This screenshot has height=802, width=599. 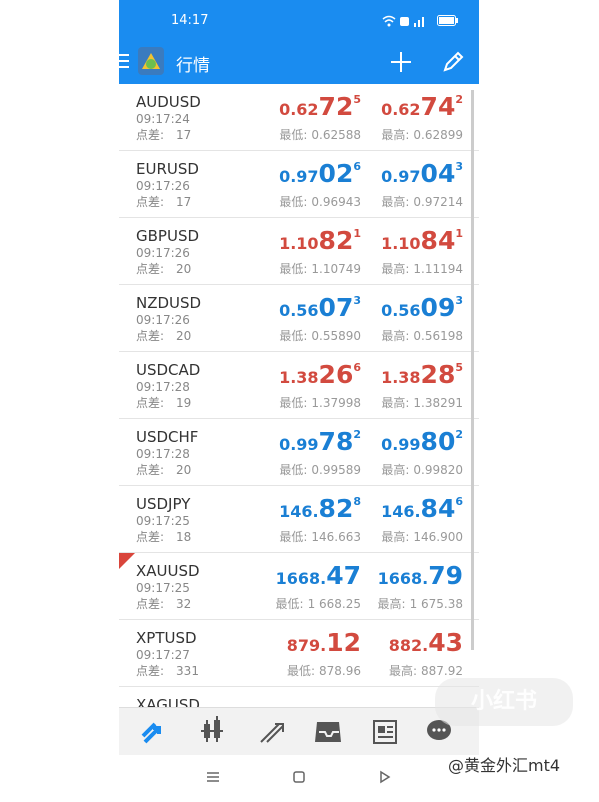 What do you see at coordinates (272, 733) in the screenshot?
I see `nav-trade` at bounding box center [272, 733].